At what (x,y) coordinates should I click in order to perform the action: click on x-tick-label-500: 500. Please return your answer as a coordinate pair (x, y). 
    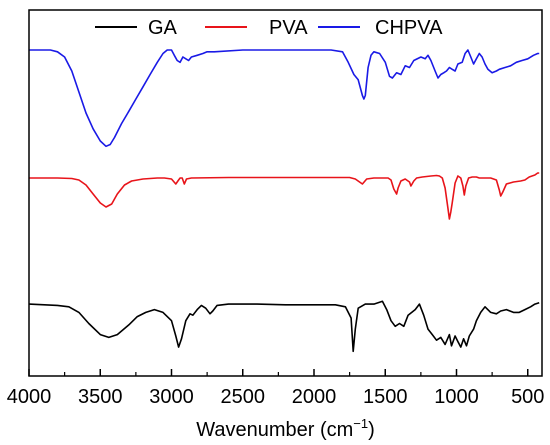
    Looking at the image, I should click on (527, 397).